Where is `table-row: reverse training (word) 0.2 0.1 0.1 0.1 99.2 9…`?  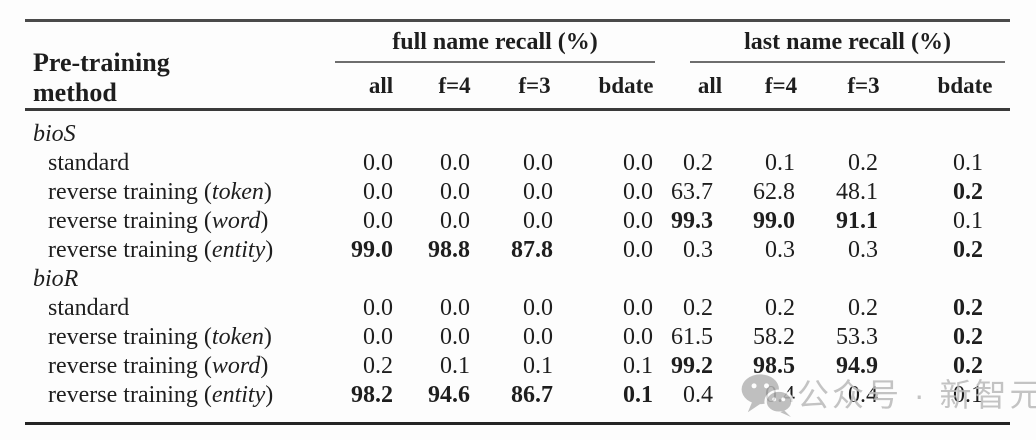 table-row: reverse training (word) 0.2 0.1 0.1 0.1 99.2 9… is located at coordinates (517, 366).